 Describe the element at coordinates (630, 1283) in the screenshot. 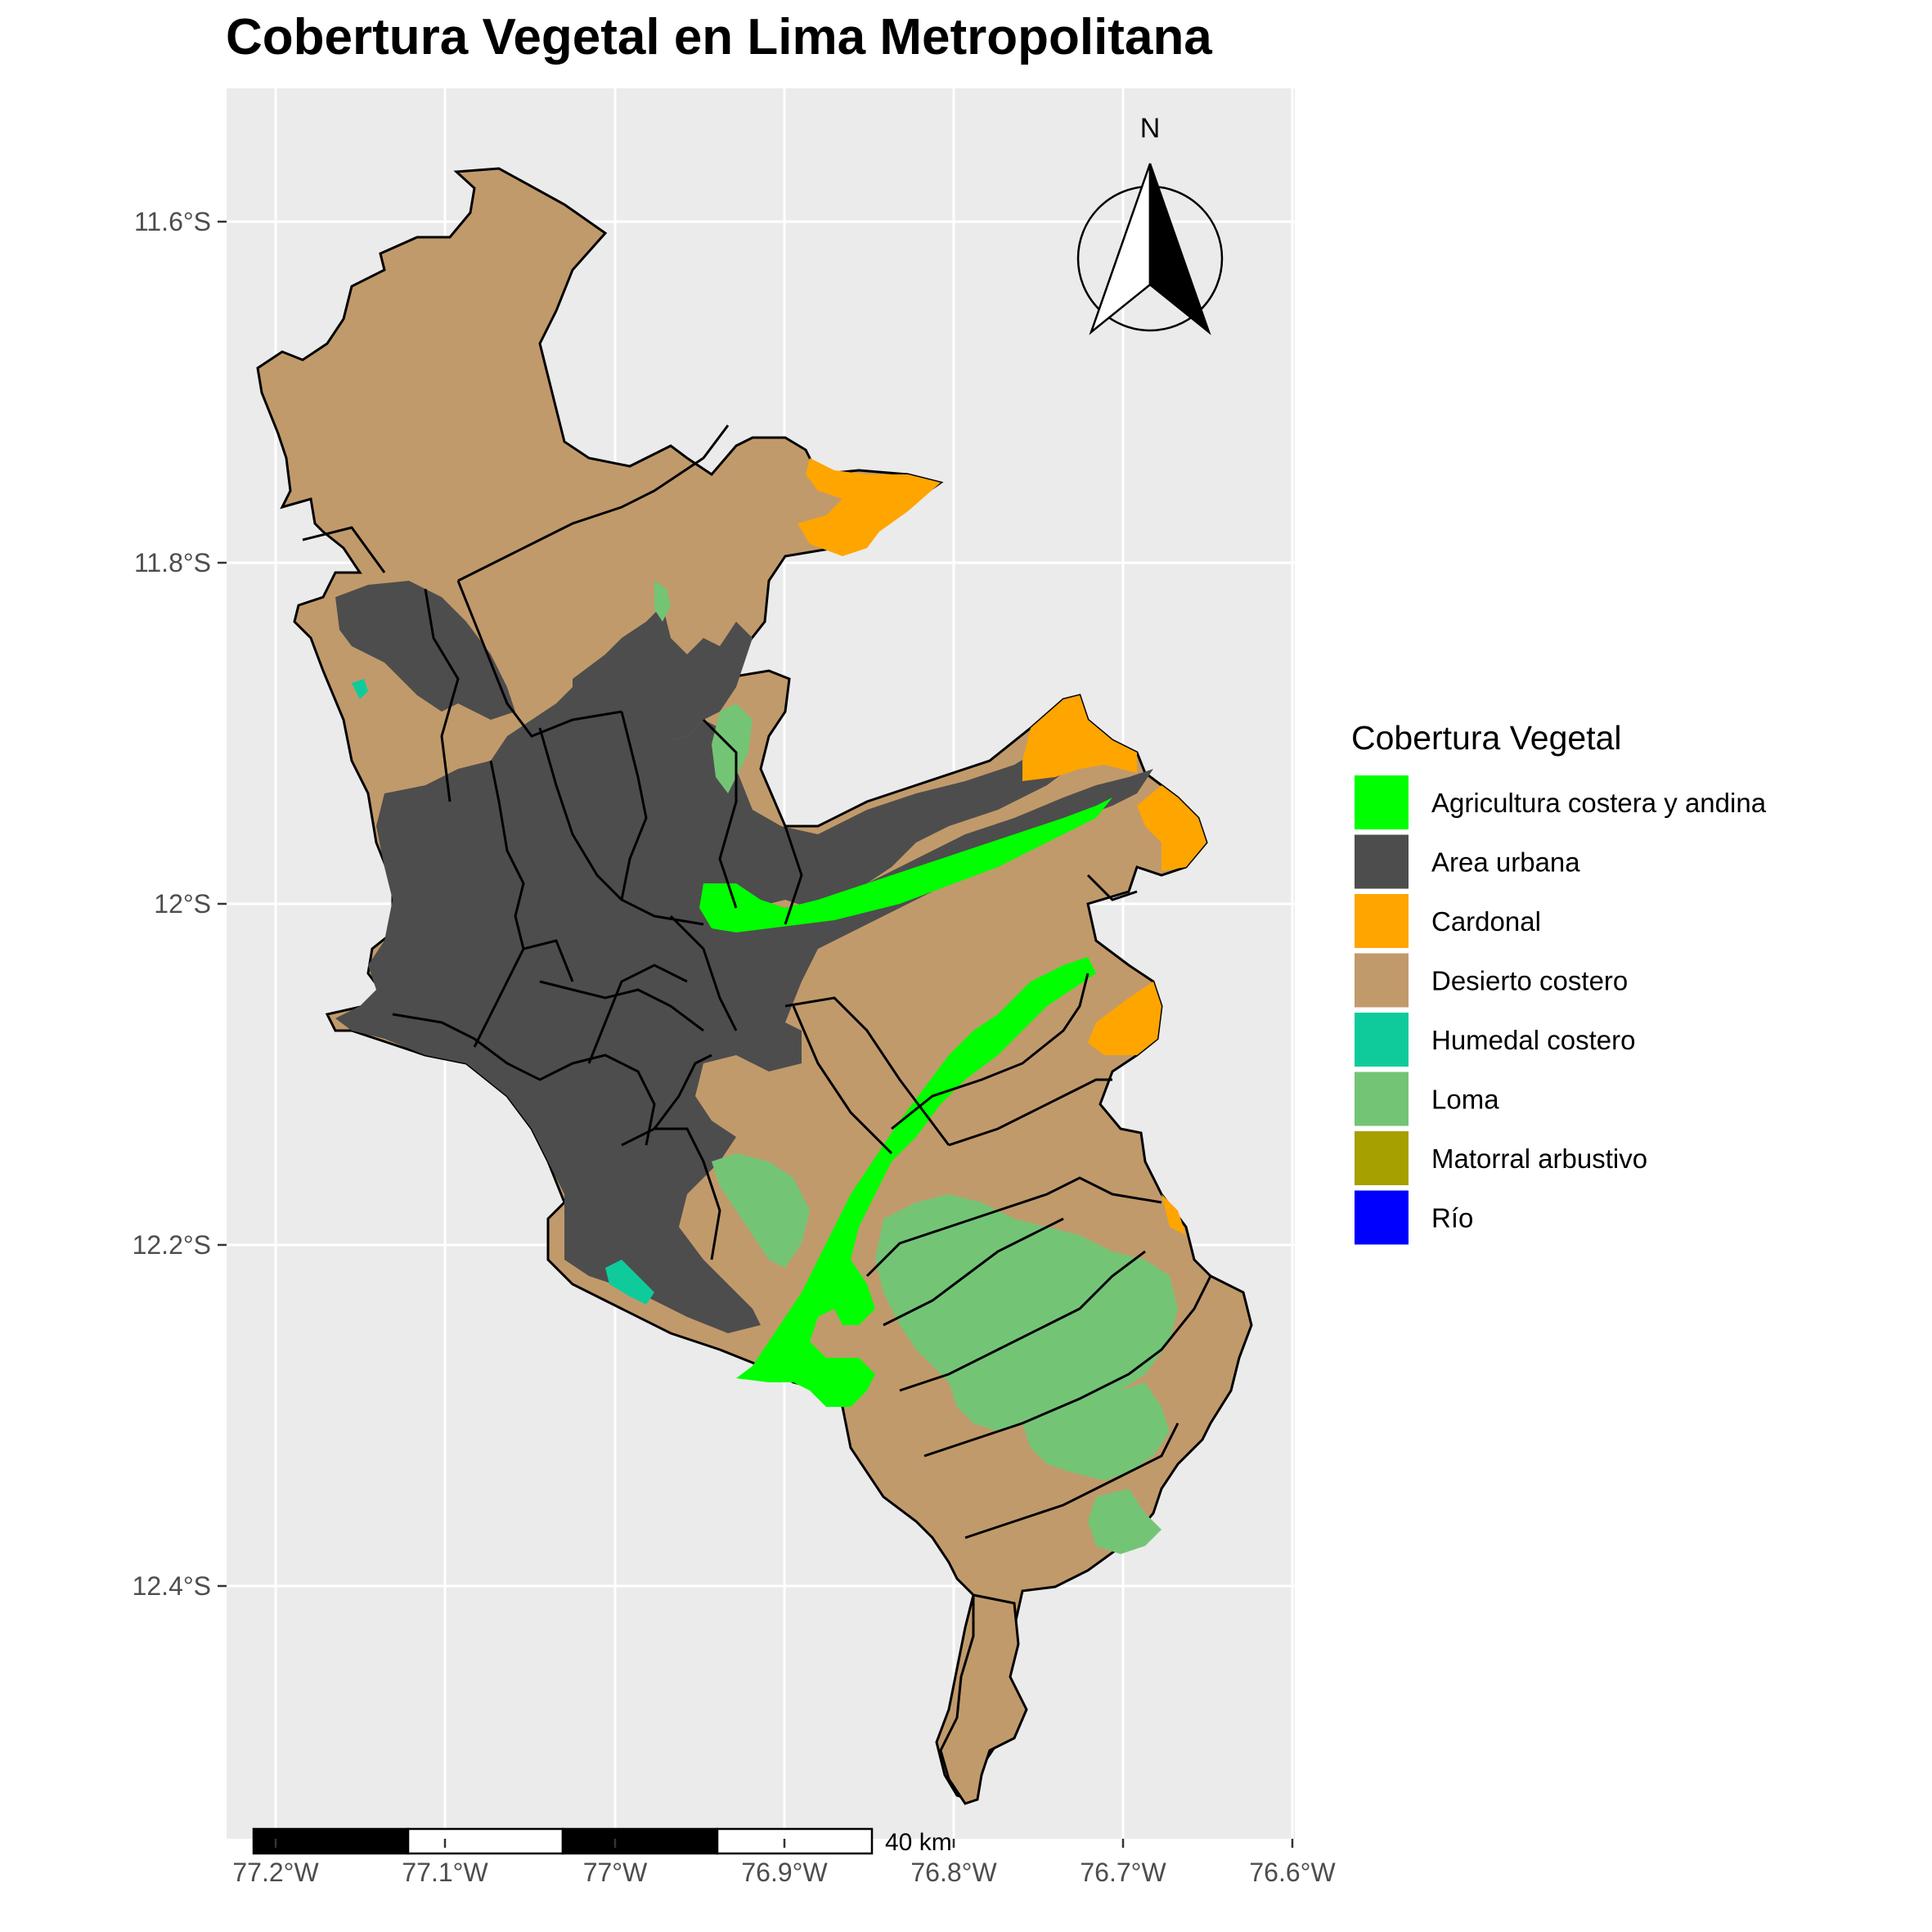

I see `humedal-south` at that location.